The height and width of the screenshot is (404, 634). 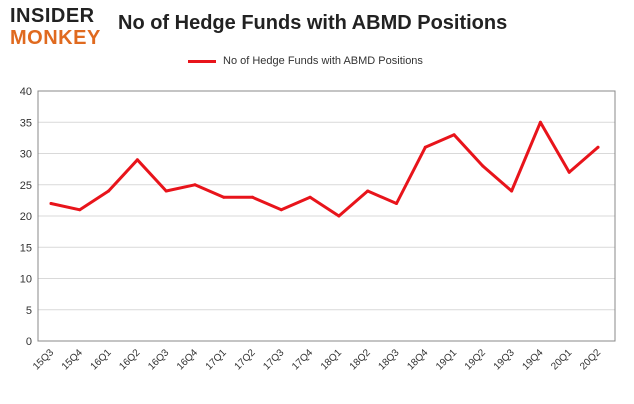 What do you see at coordinates (55, 38) in the screenshot?
I see `logo-line-2: MONKEY` at bounding box center [55, 38].